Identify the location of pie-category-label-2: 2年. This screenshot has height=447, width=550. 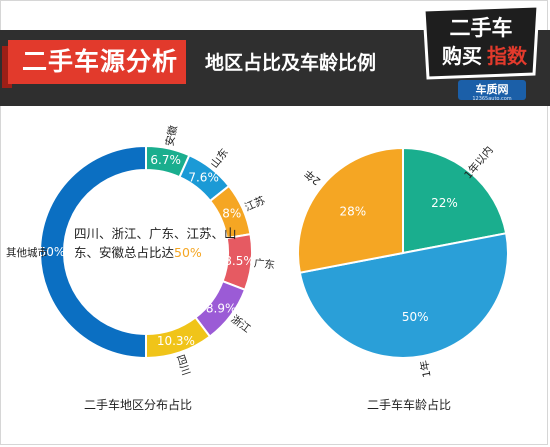
(313, 177).